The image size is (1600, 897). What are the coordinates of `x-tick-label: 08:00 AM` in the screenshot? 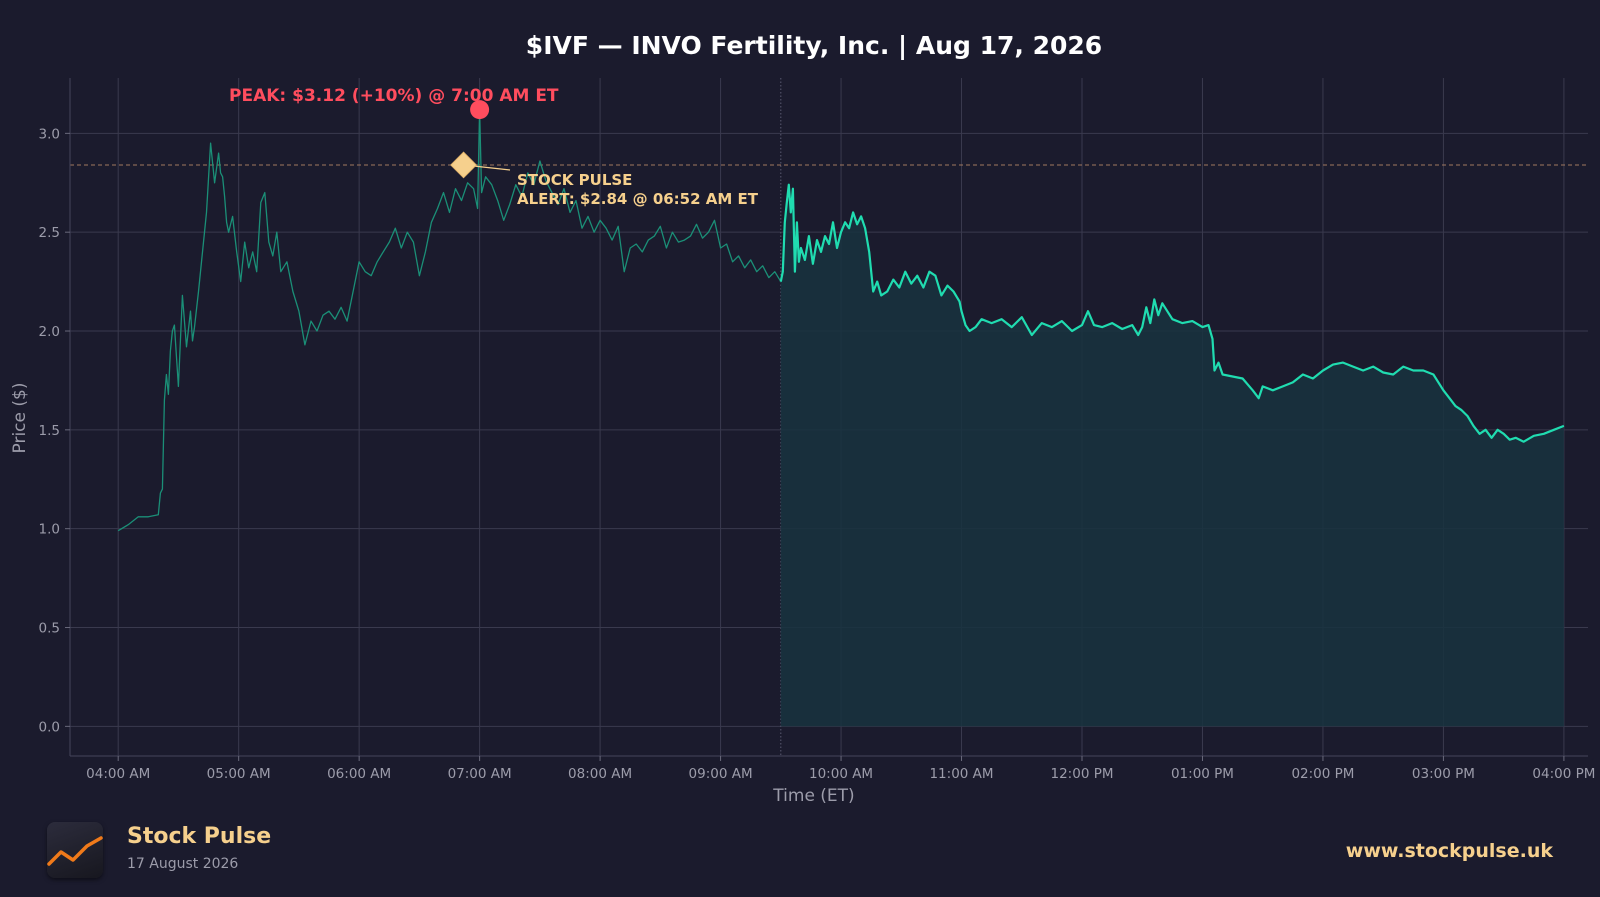 It's located at (600, 774).